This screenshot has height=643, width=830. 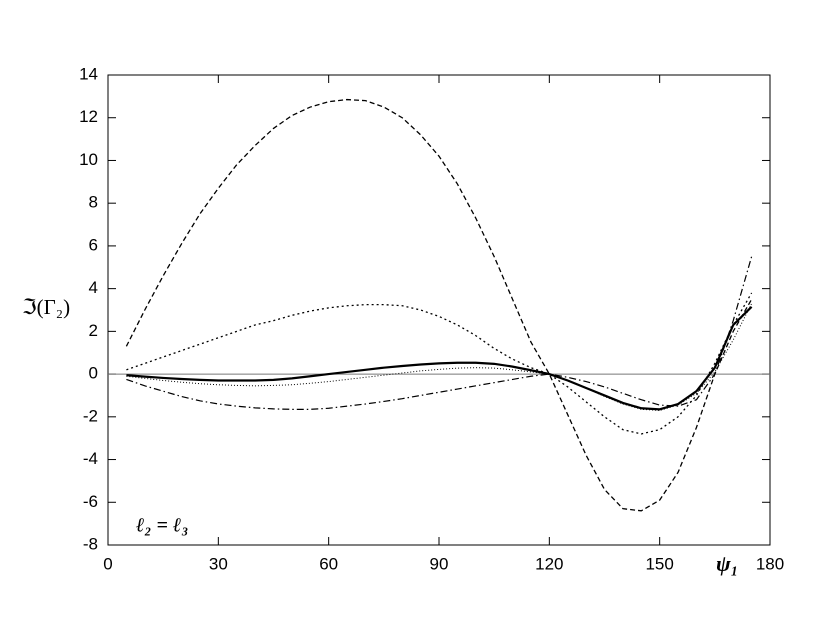 What do you see at coordinates (218, 563) in the screenshot?
I see `x-tick-label: 30` at bounding box center [218, 563].